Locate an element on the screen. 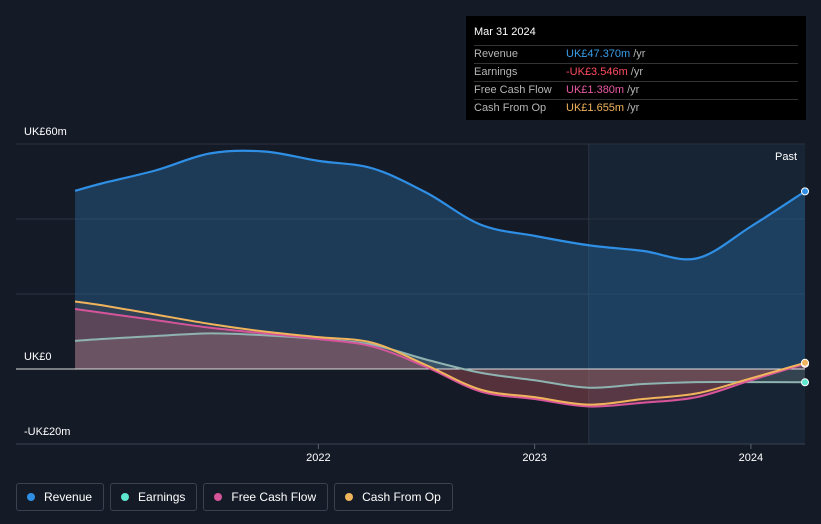 Image resolution: width=821 pixels, height=524 pixels. x-axis-ticks: 2022 2023 2024 is located at coordinates (534, 454).